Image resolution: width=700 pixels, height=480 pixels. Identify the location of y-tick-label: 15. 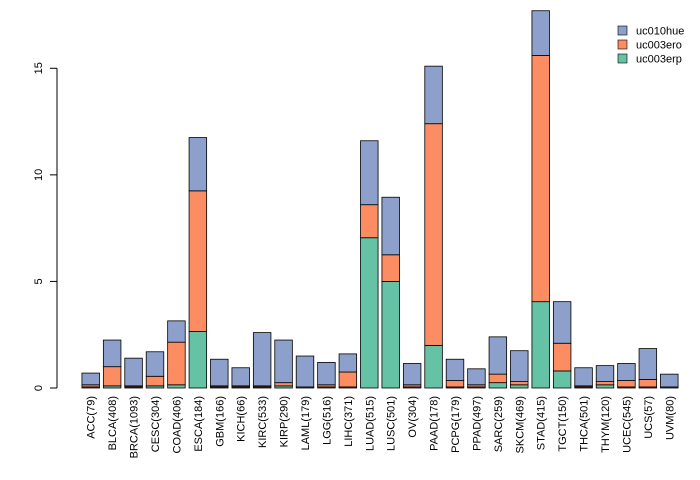
(39, 68).